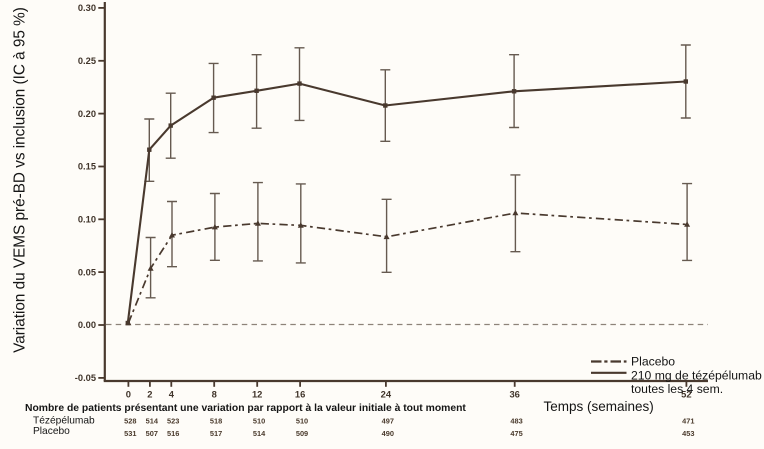  Describe the element at coordinates (302, 433) in the screenshot. I see `svg-text: 509` at that location.